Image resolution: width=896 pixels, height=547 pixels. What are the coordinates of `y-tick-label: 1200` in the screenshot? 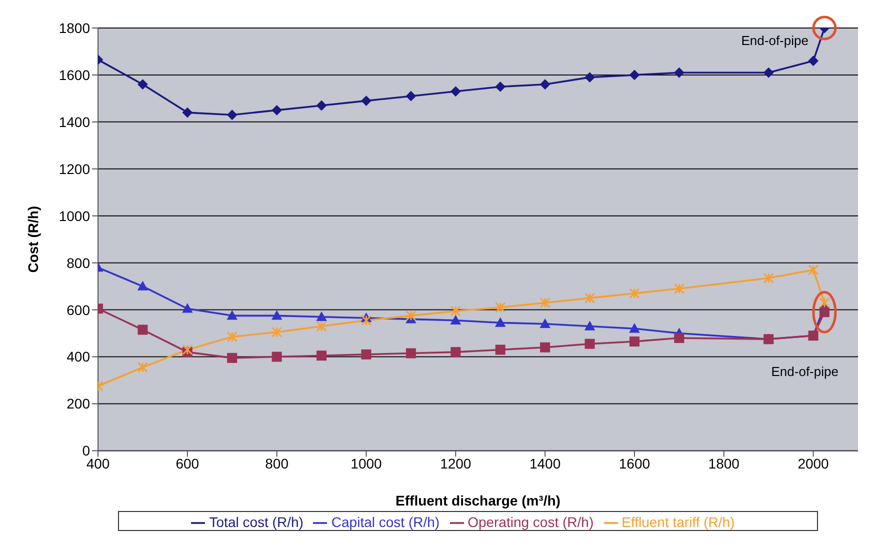 It's located at (74, 168).